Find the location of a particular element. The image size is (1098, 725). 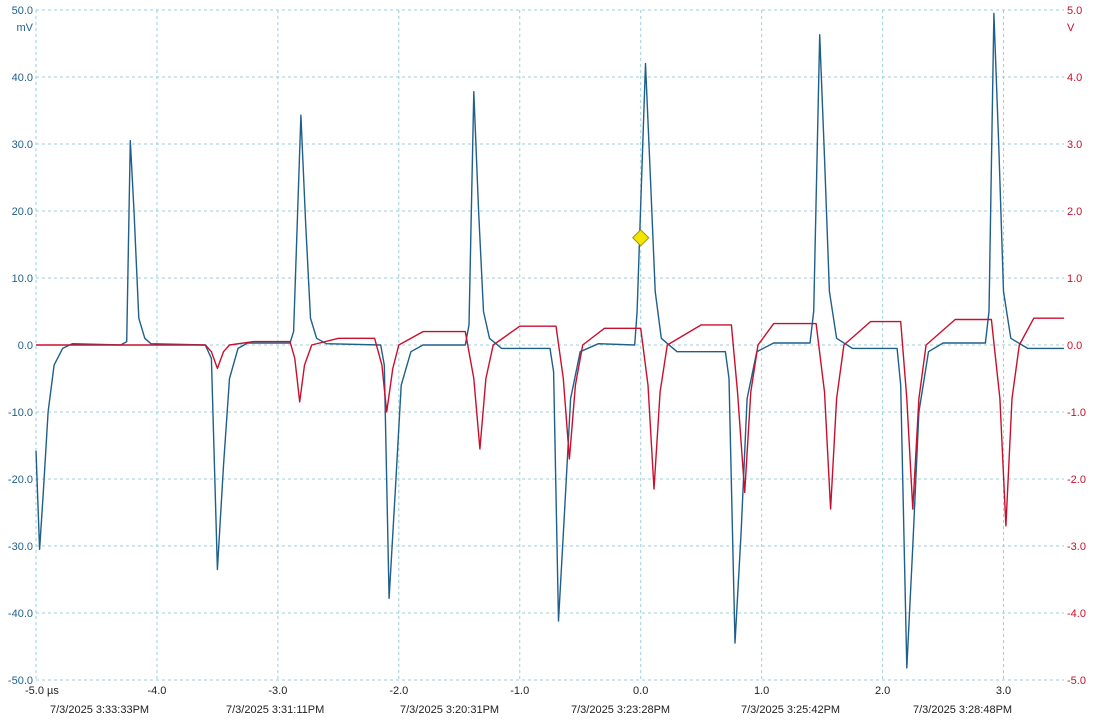

timestamp-label: 7/3/2025 3:25:42PM is located at coordinates (790, 710).